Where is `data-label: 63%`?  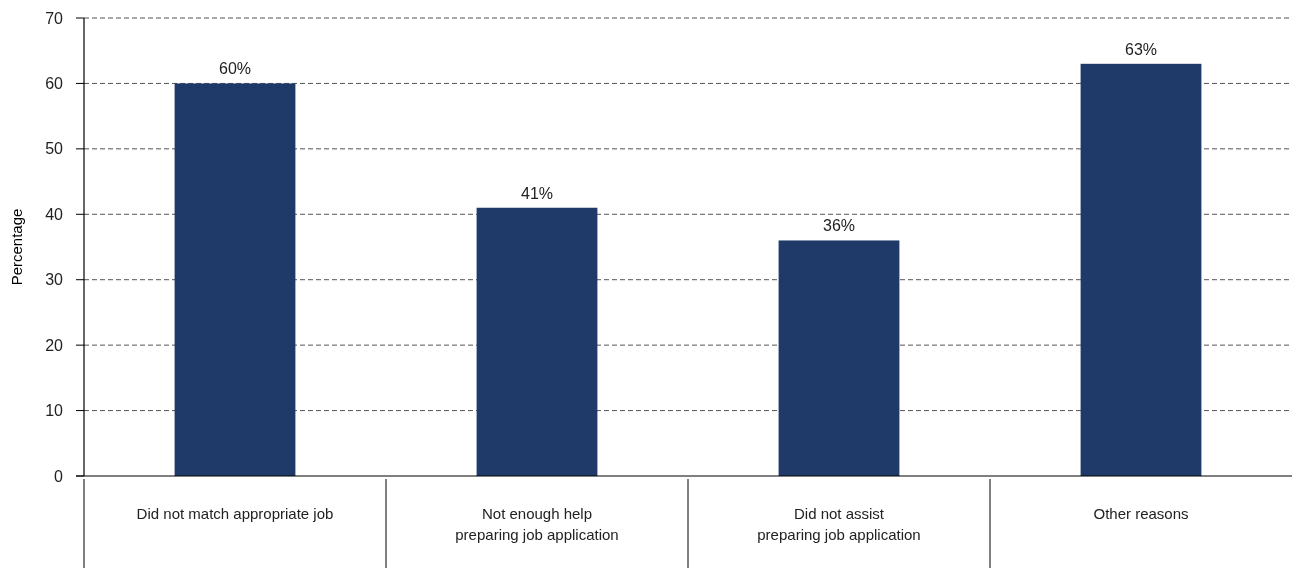
data-label: 63% is located at coordinates (1141, 49).